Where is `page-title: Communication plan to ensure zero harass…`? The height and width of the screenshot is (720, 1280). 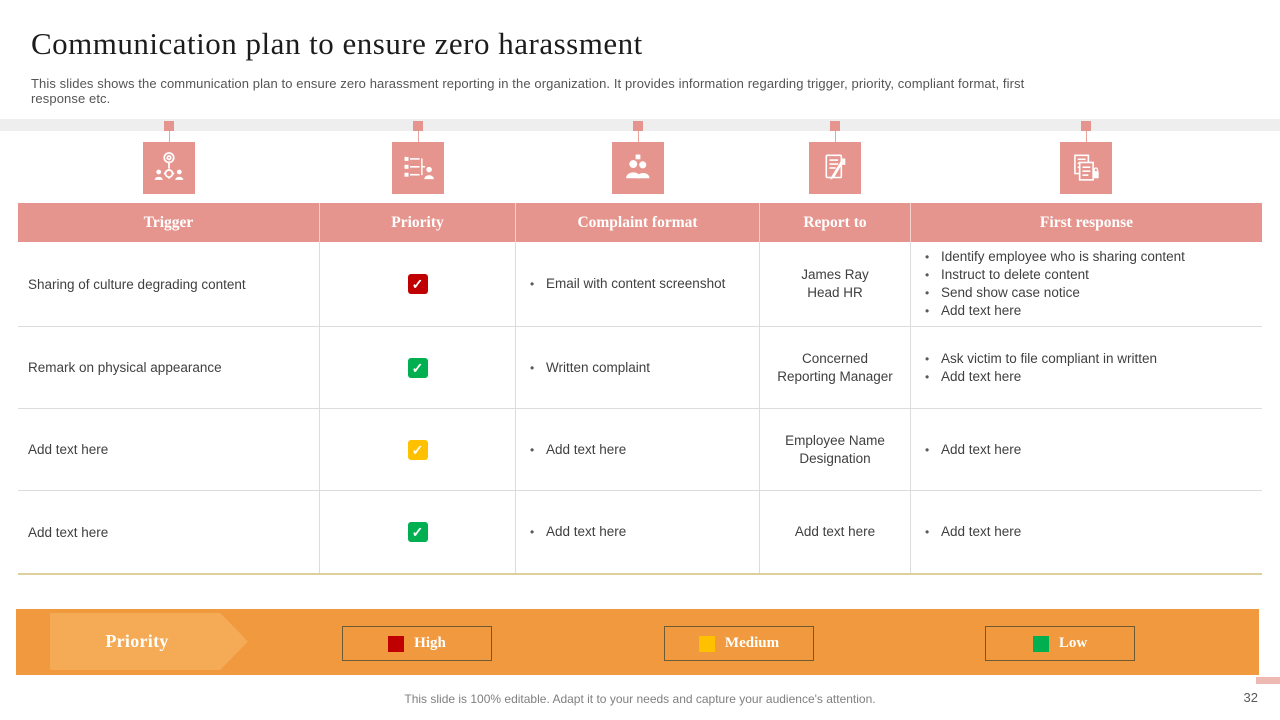 page-title: Communication plan to ensure zero harass… is located at coordinates (337, 43).